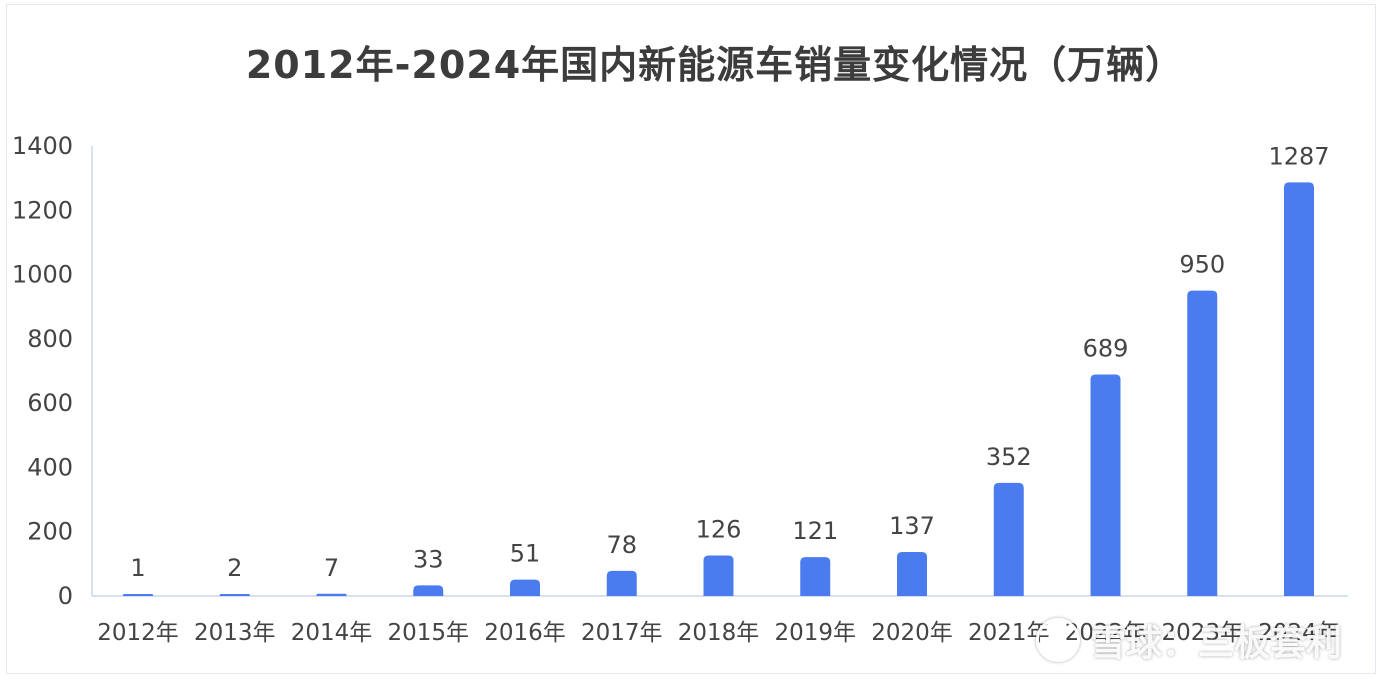  I want to click on x-tick-label: 2015年, so click(428, 633).